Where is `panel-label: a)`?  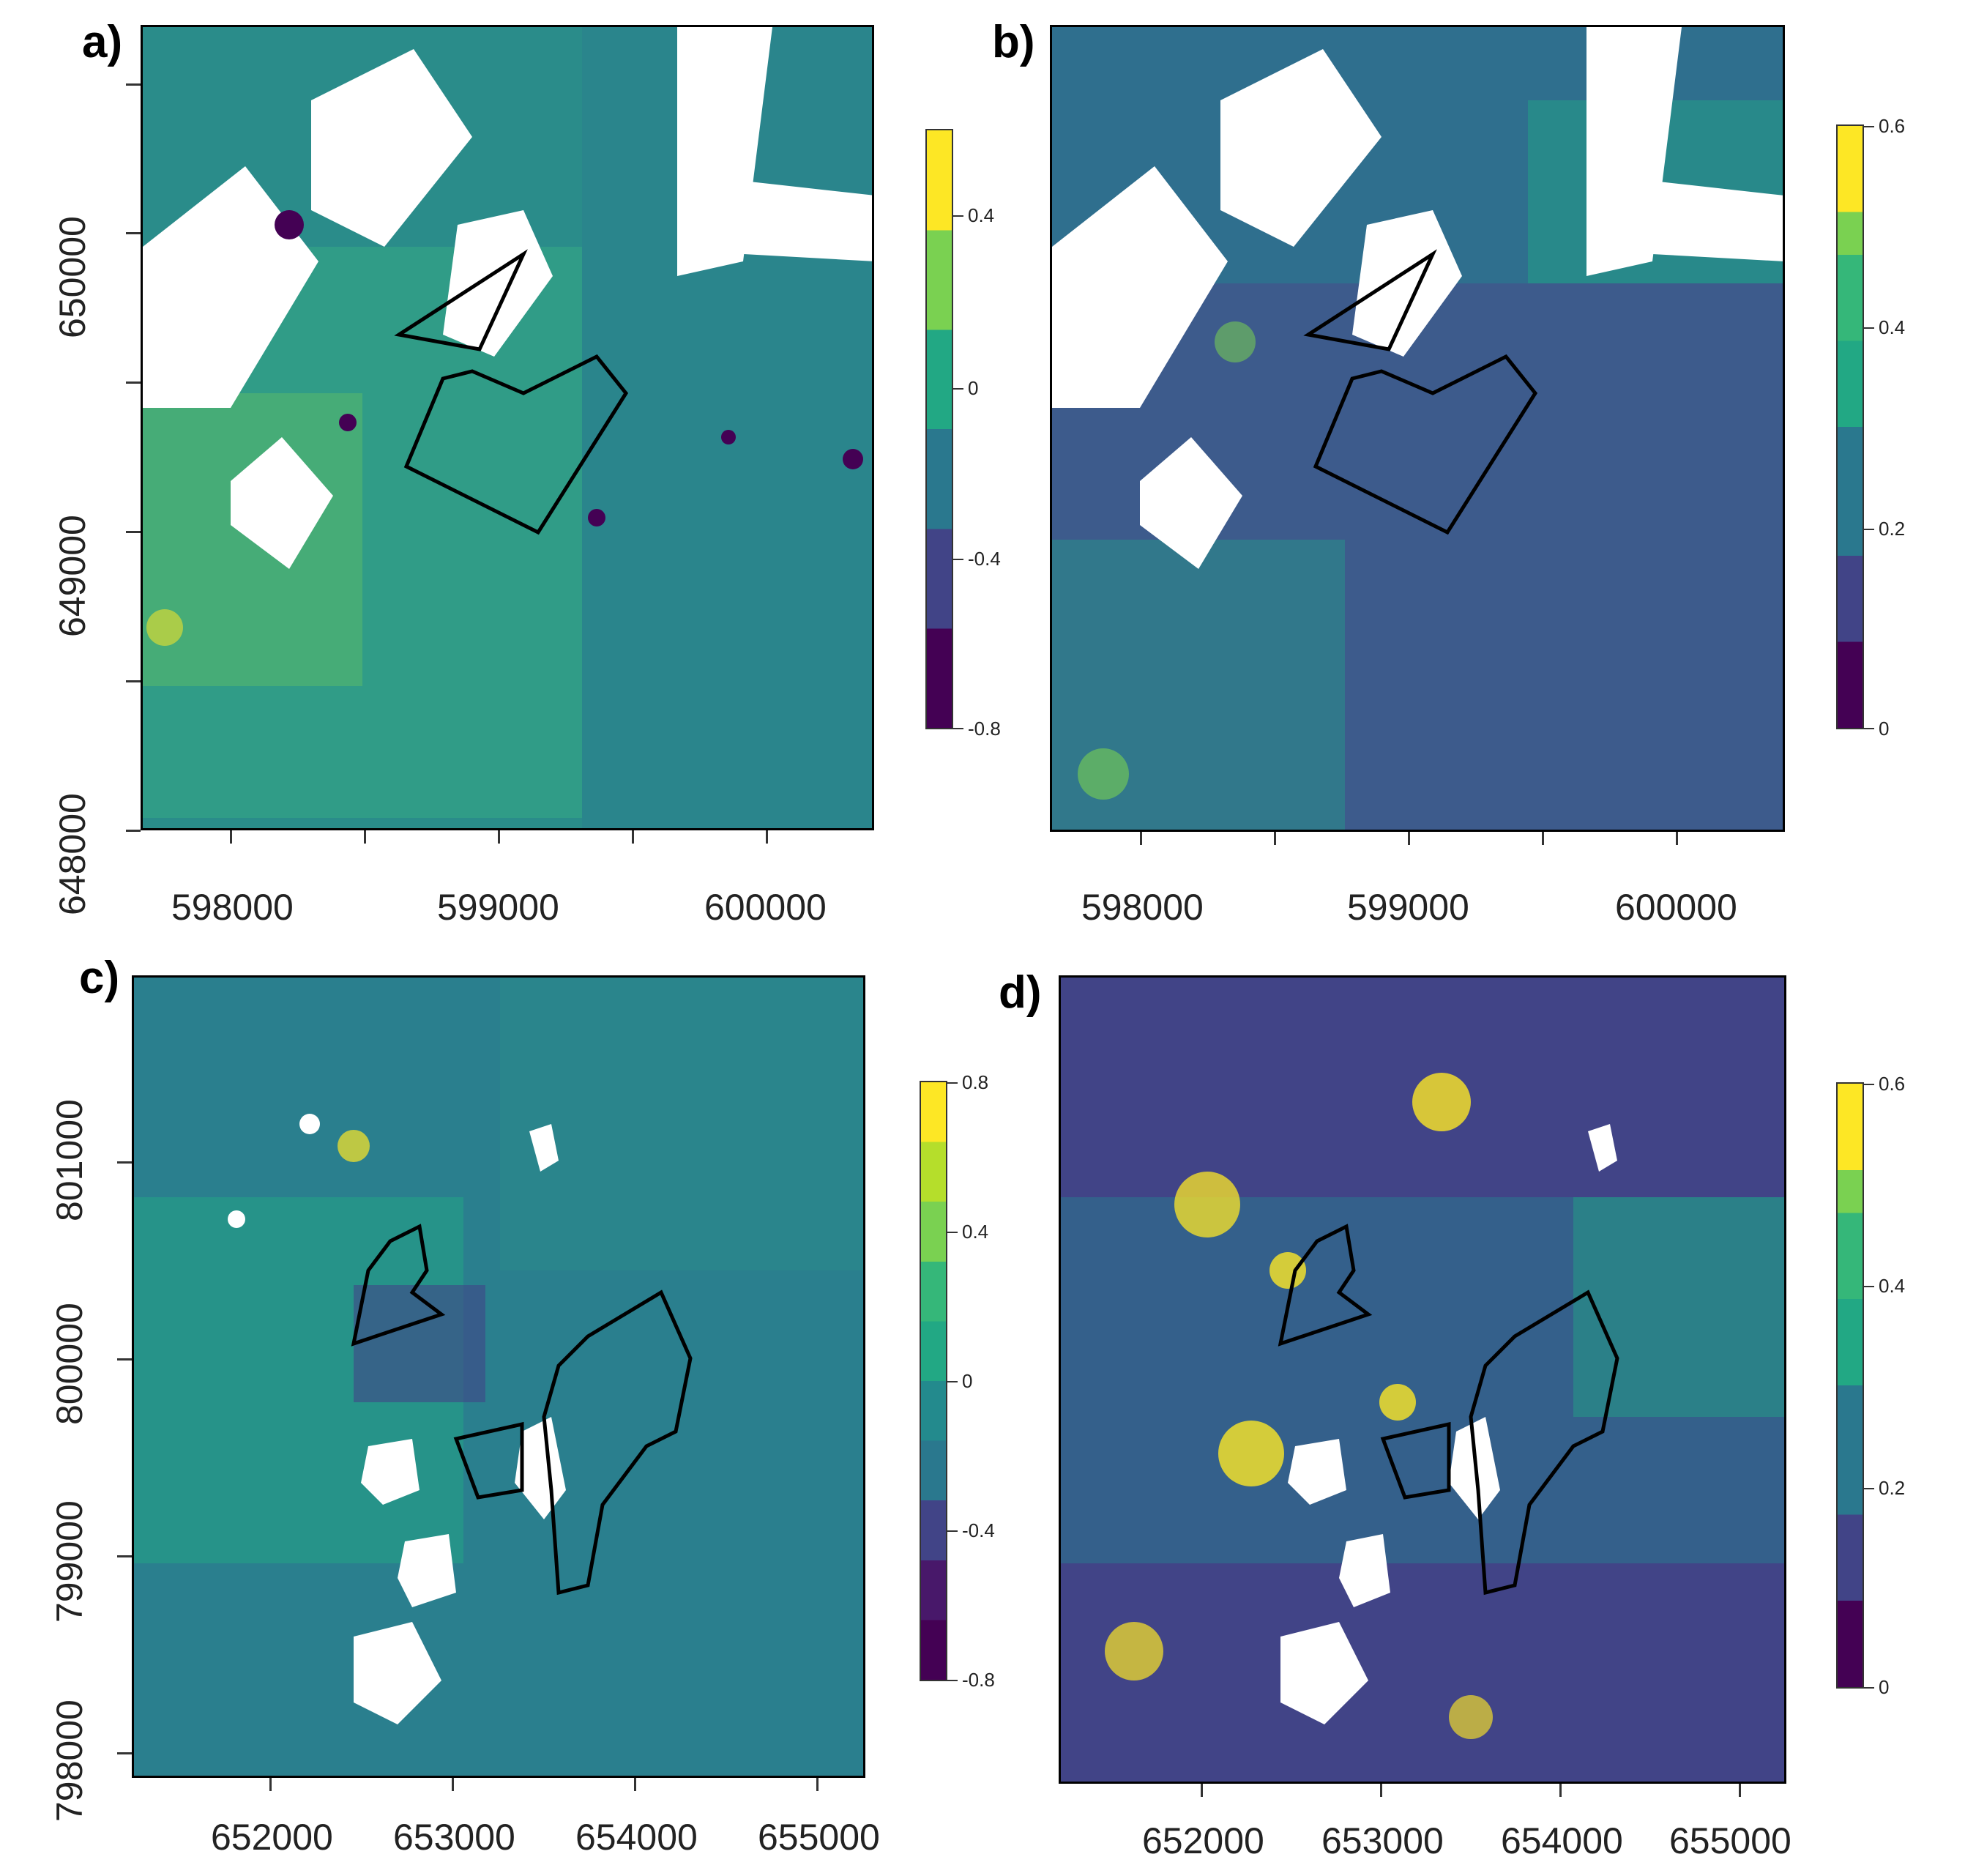
panel-label: a) is located at coordinates (102, 42).